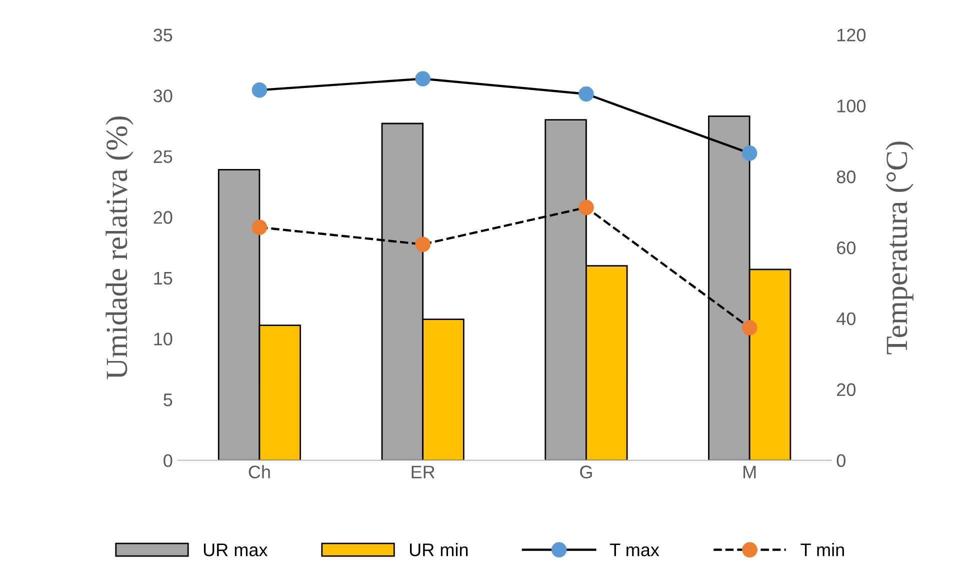 The height and width of the screenshot is (579, 961). Describe the element at coordinates (120, 248) in the screenshot. I see `y-axis-title: Umidade relativa (%)` at that location.